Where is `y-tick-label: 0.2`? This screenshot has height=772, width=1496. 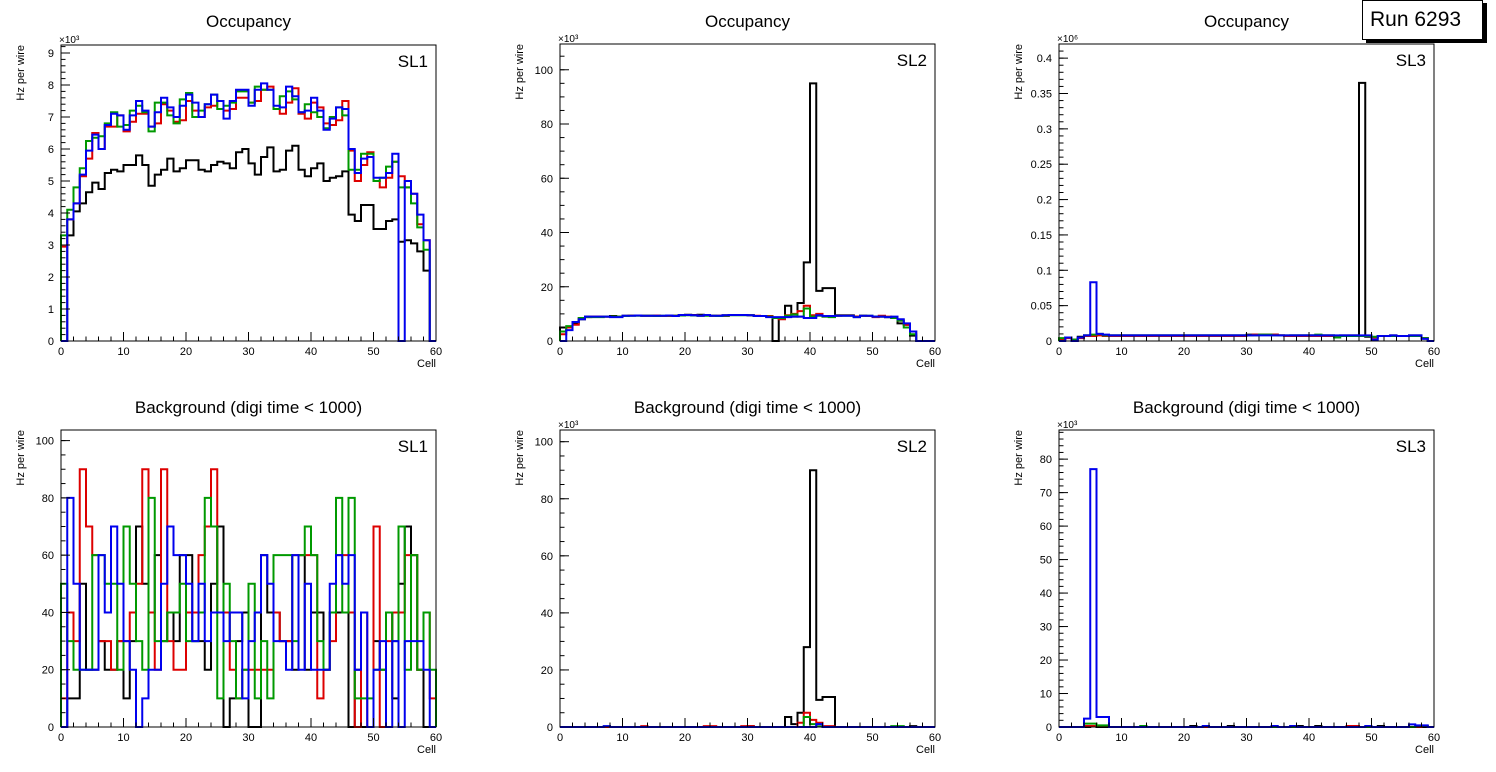 y-tick-label: 0.2 is located at coordinates (1044, 201).